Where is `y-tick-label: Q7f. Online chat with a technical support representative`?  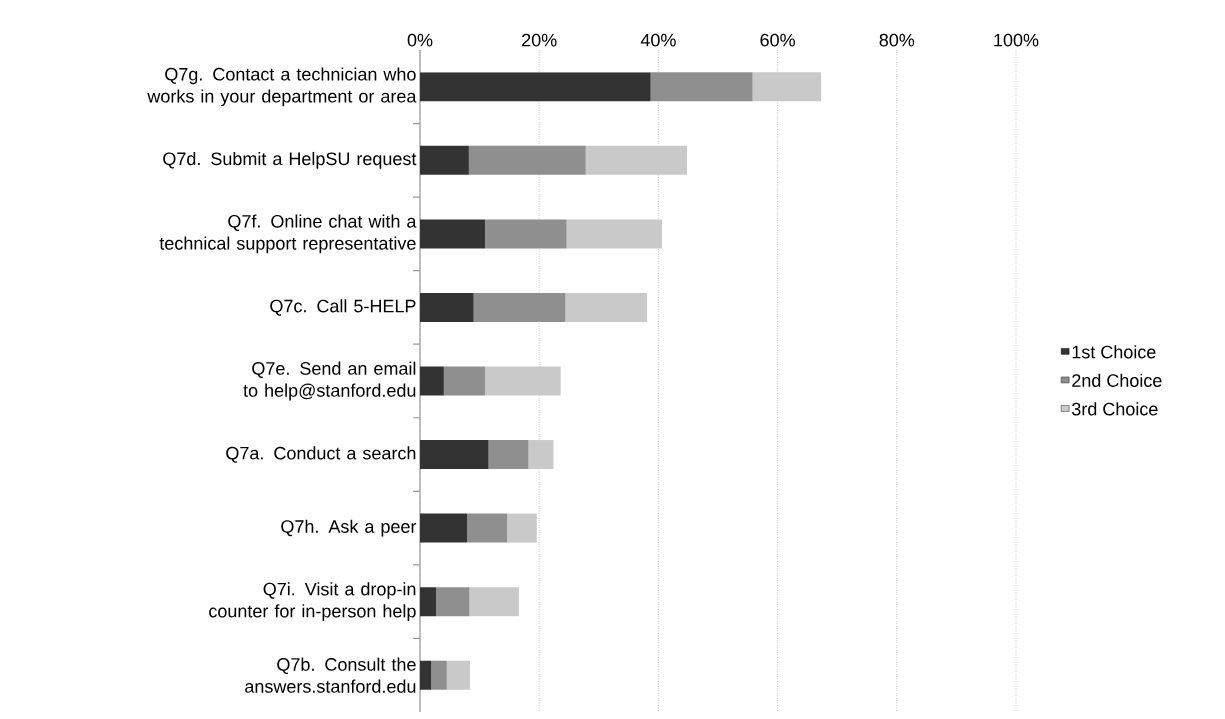 y-tick-label: Q7f. Online chat with a technical support representative is located at coordinates (288, 234).